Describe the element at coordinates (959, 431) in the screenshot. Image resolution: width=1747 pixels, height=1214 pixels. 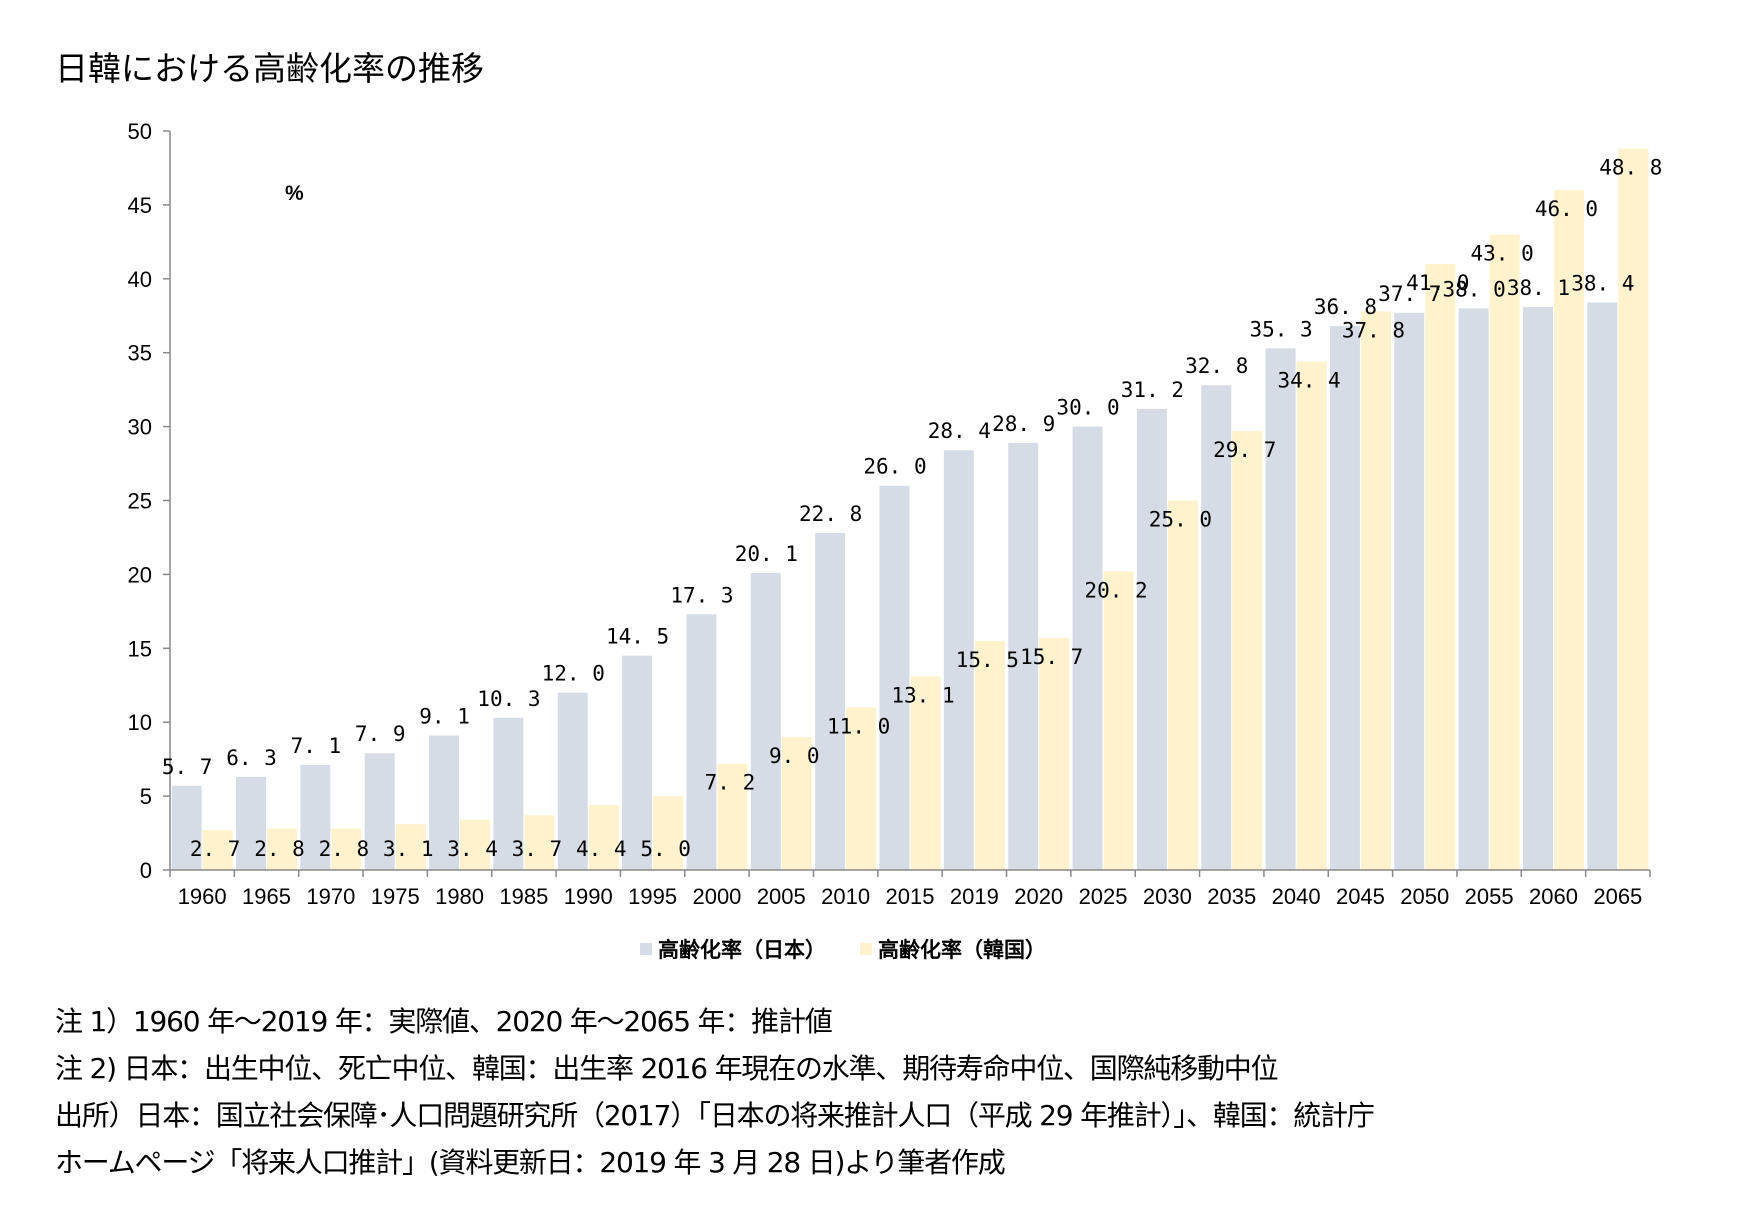
I see `data-label-japan: 28. 4` at that location.